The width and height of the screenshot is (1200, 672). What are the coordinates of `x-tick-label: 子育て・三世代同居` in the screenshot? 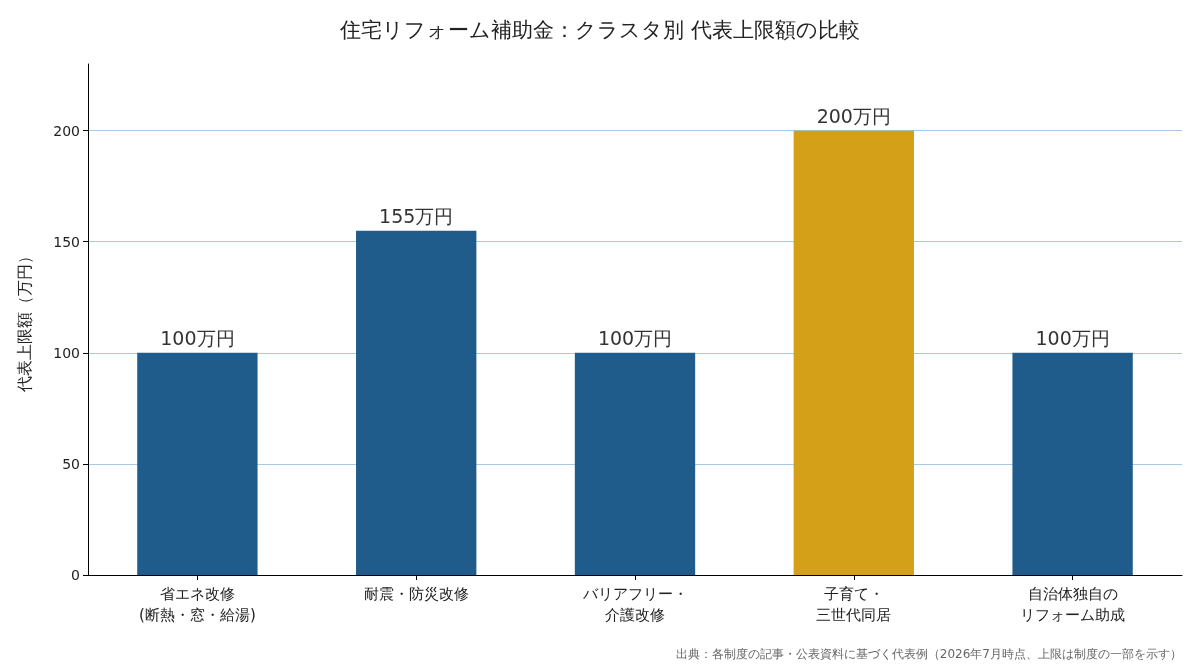 It's located at (854, 604).